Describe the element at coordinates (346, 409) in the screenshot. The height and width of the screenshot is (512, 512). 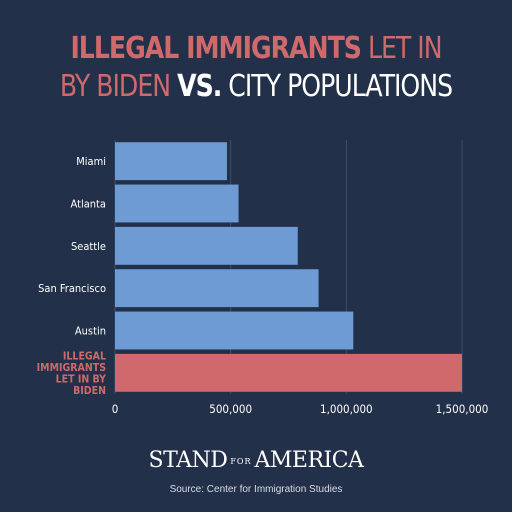
I see `x-tick-label-2: 1,000,000` at that location.